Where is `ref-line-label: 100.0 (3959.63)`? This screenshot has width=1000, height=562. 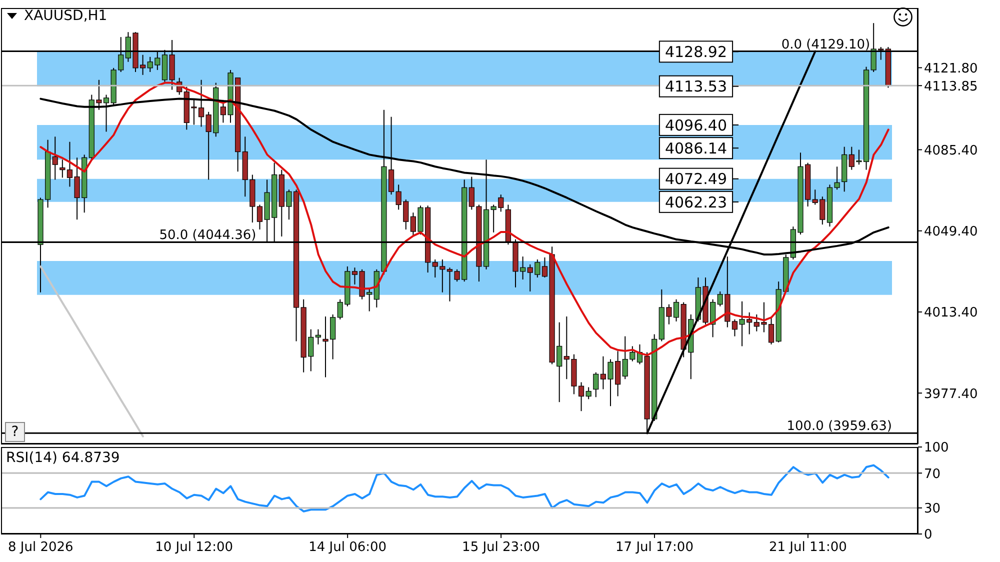
ref-line-label: 100.0 (3959.63) is located at coordinates (839, 426).